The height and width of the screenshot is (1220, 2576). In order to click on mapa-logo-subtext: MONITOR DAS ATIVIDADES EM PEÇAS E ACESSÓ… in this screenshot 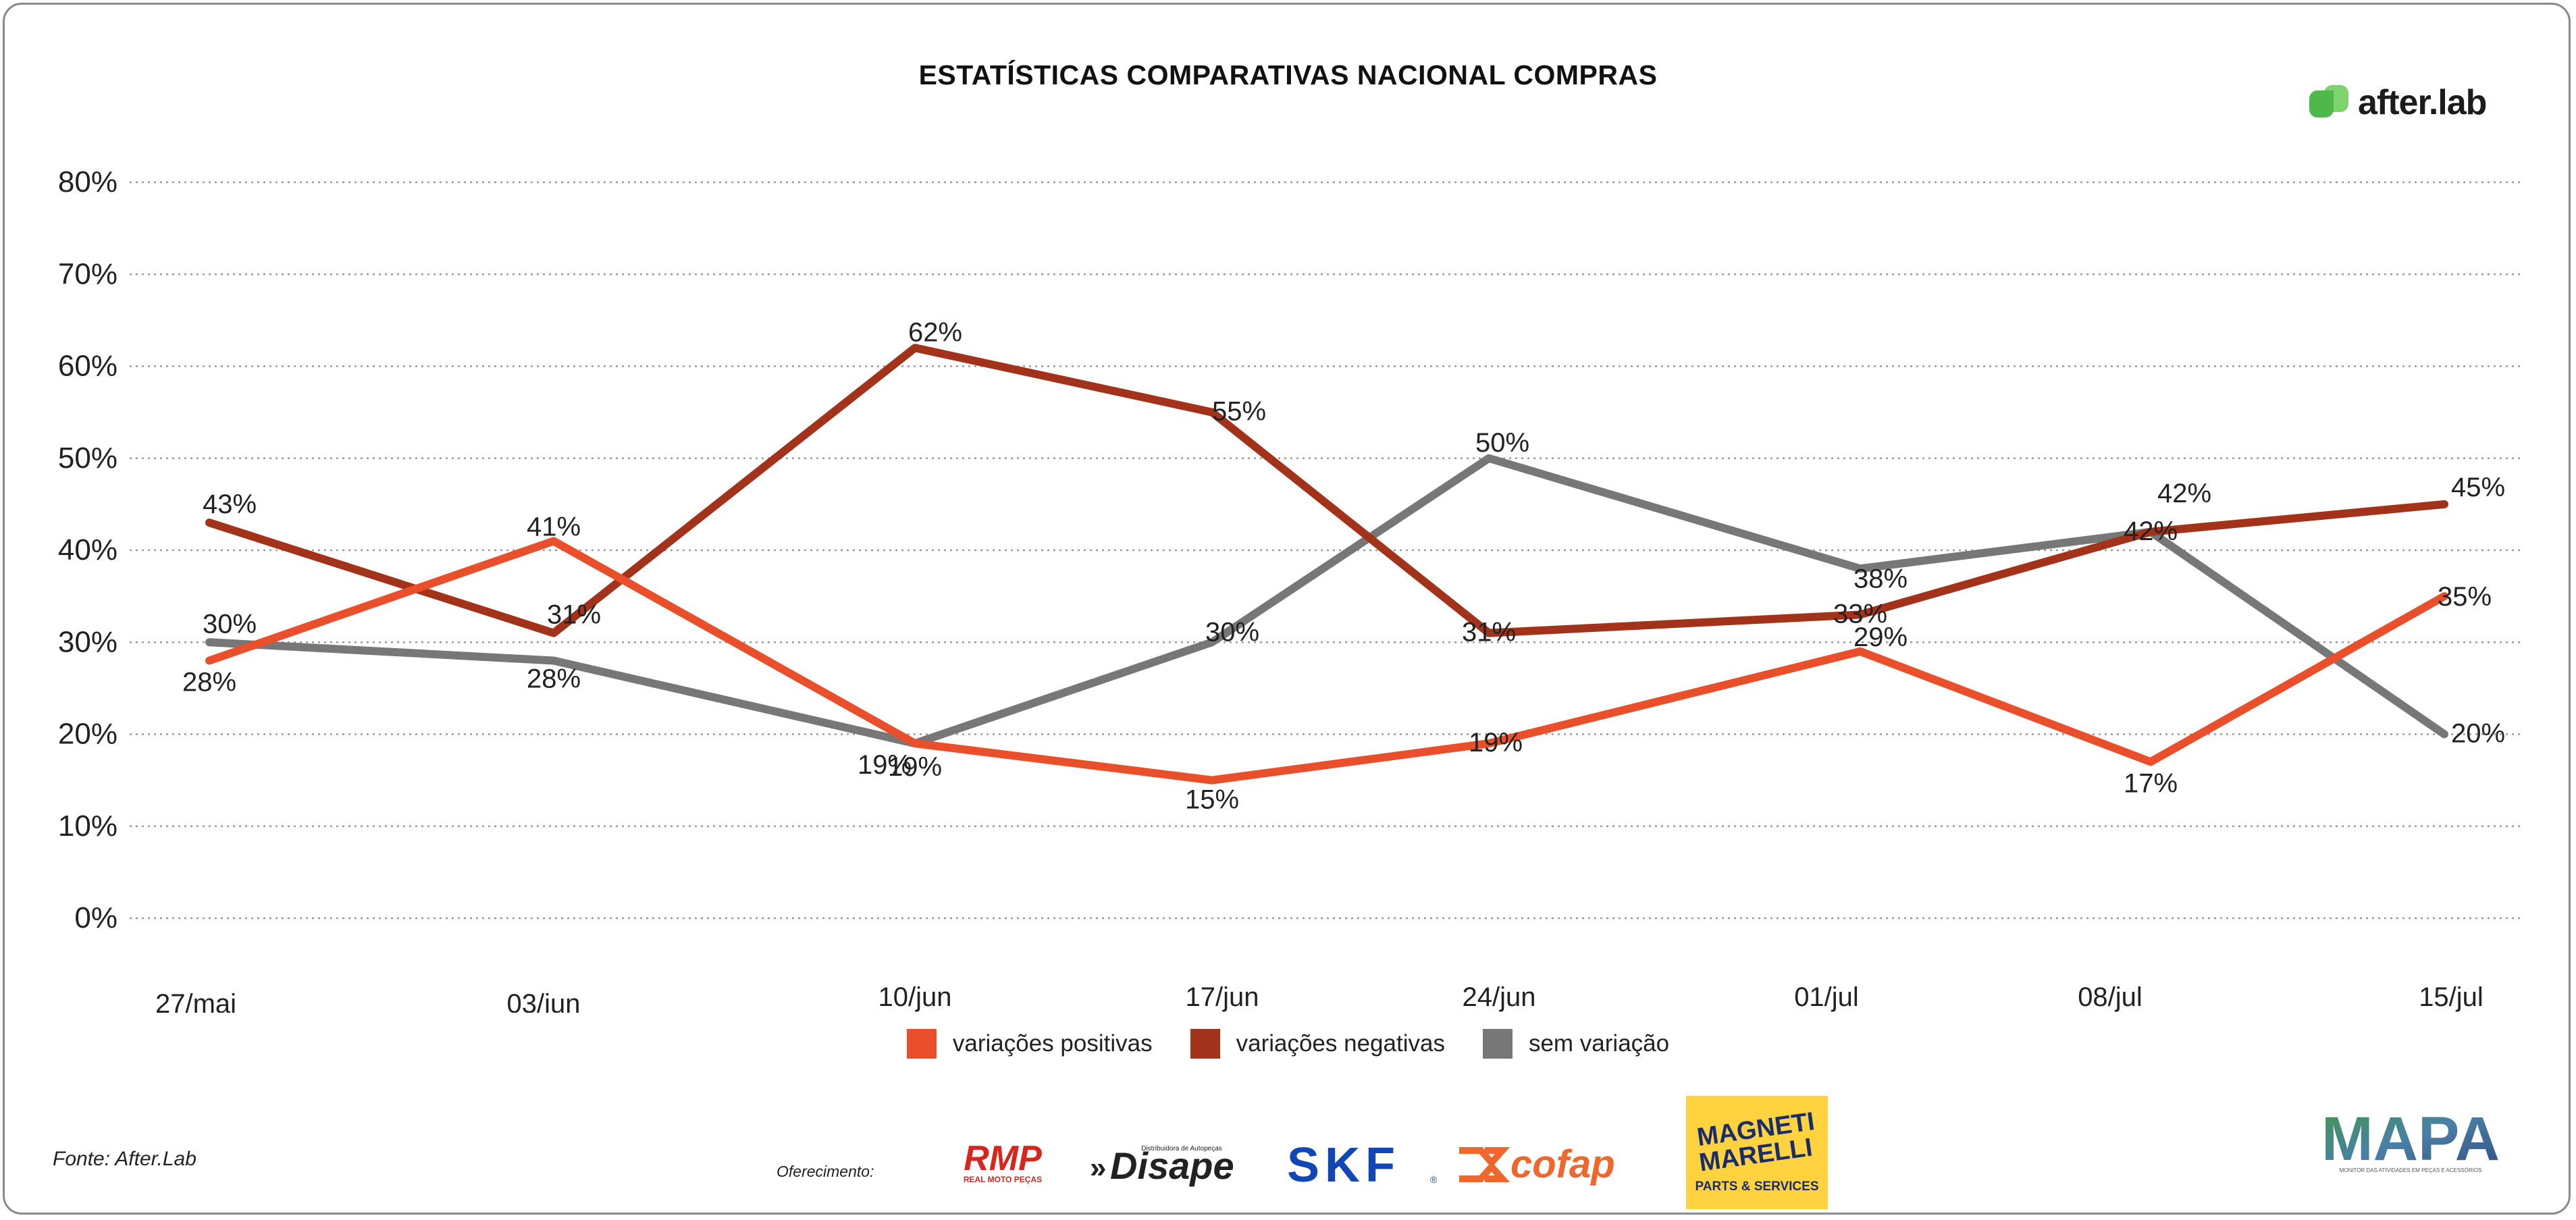, I will do `click(2411, 1170)`.